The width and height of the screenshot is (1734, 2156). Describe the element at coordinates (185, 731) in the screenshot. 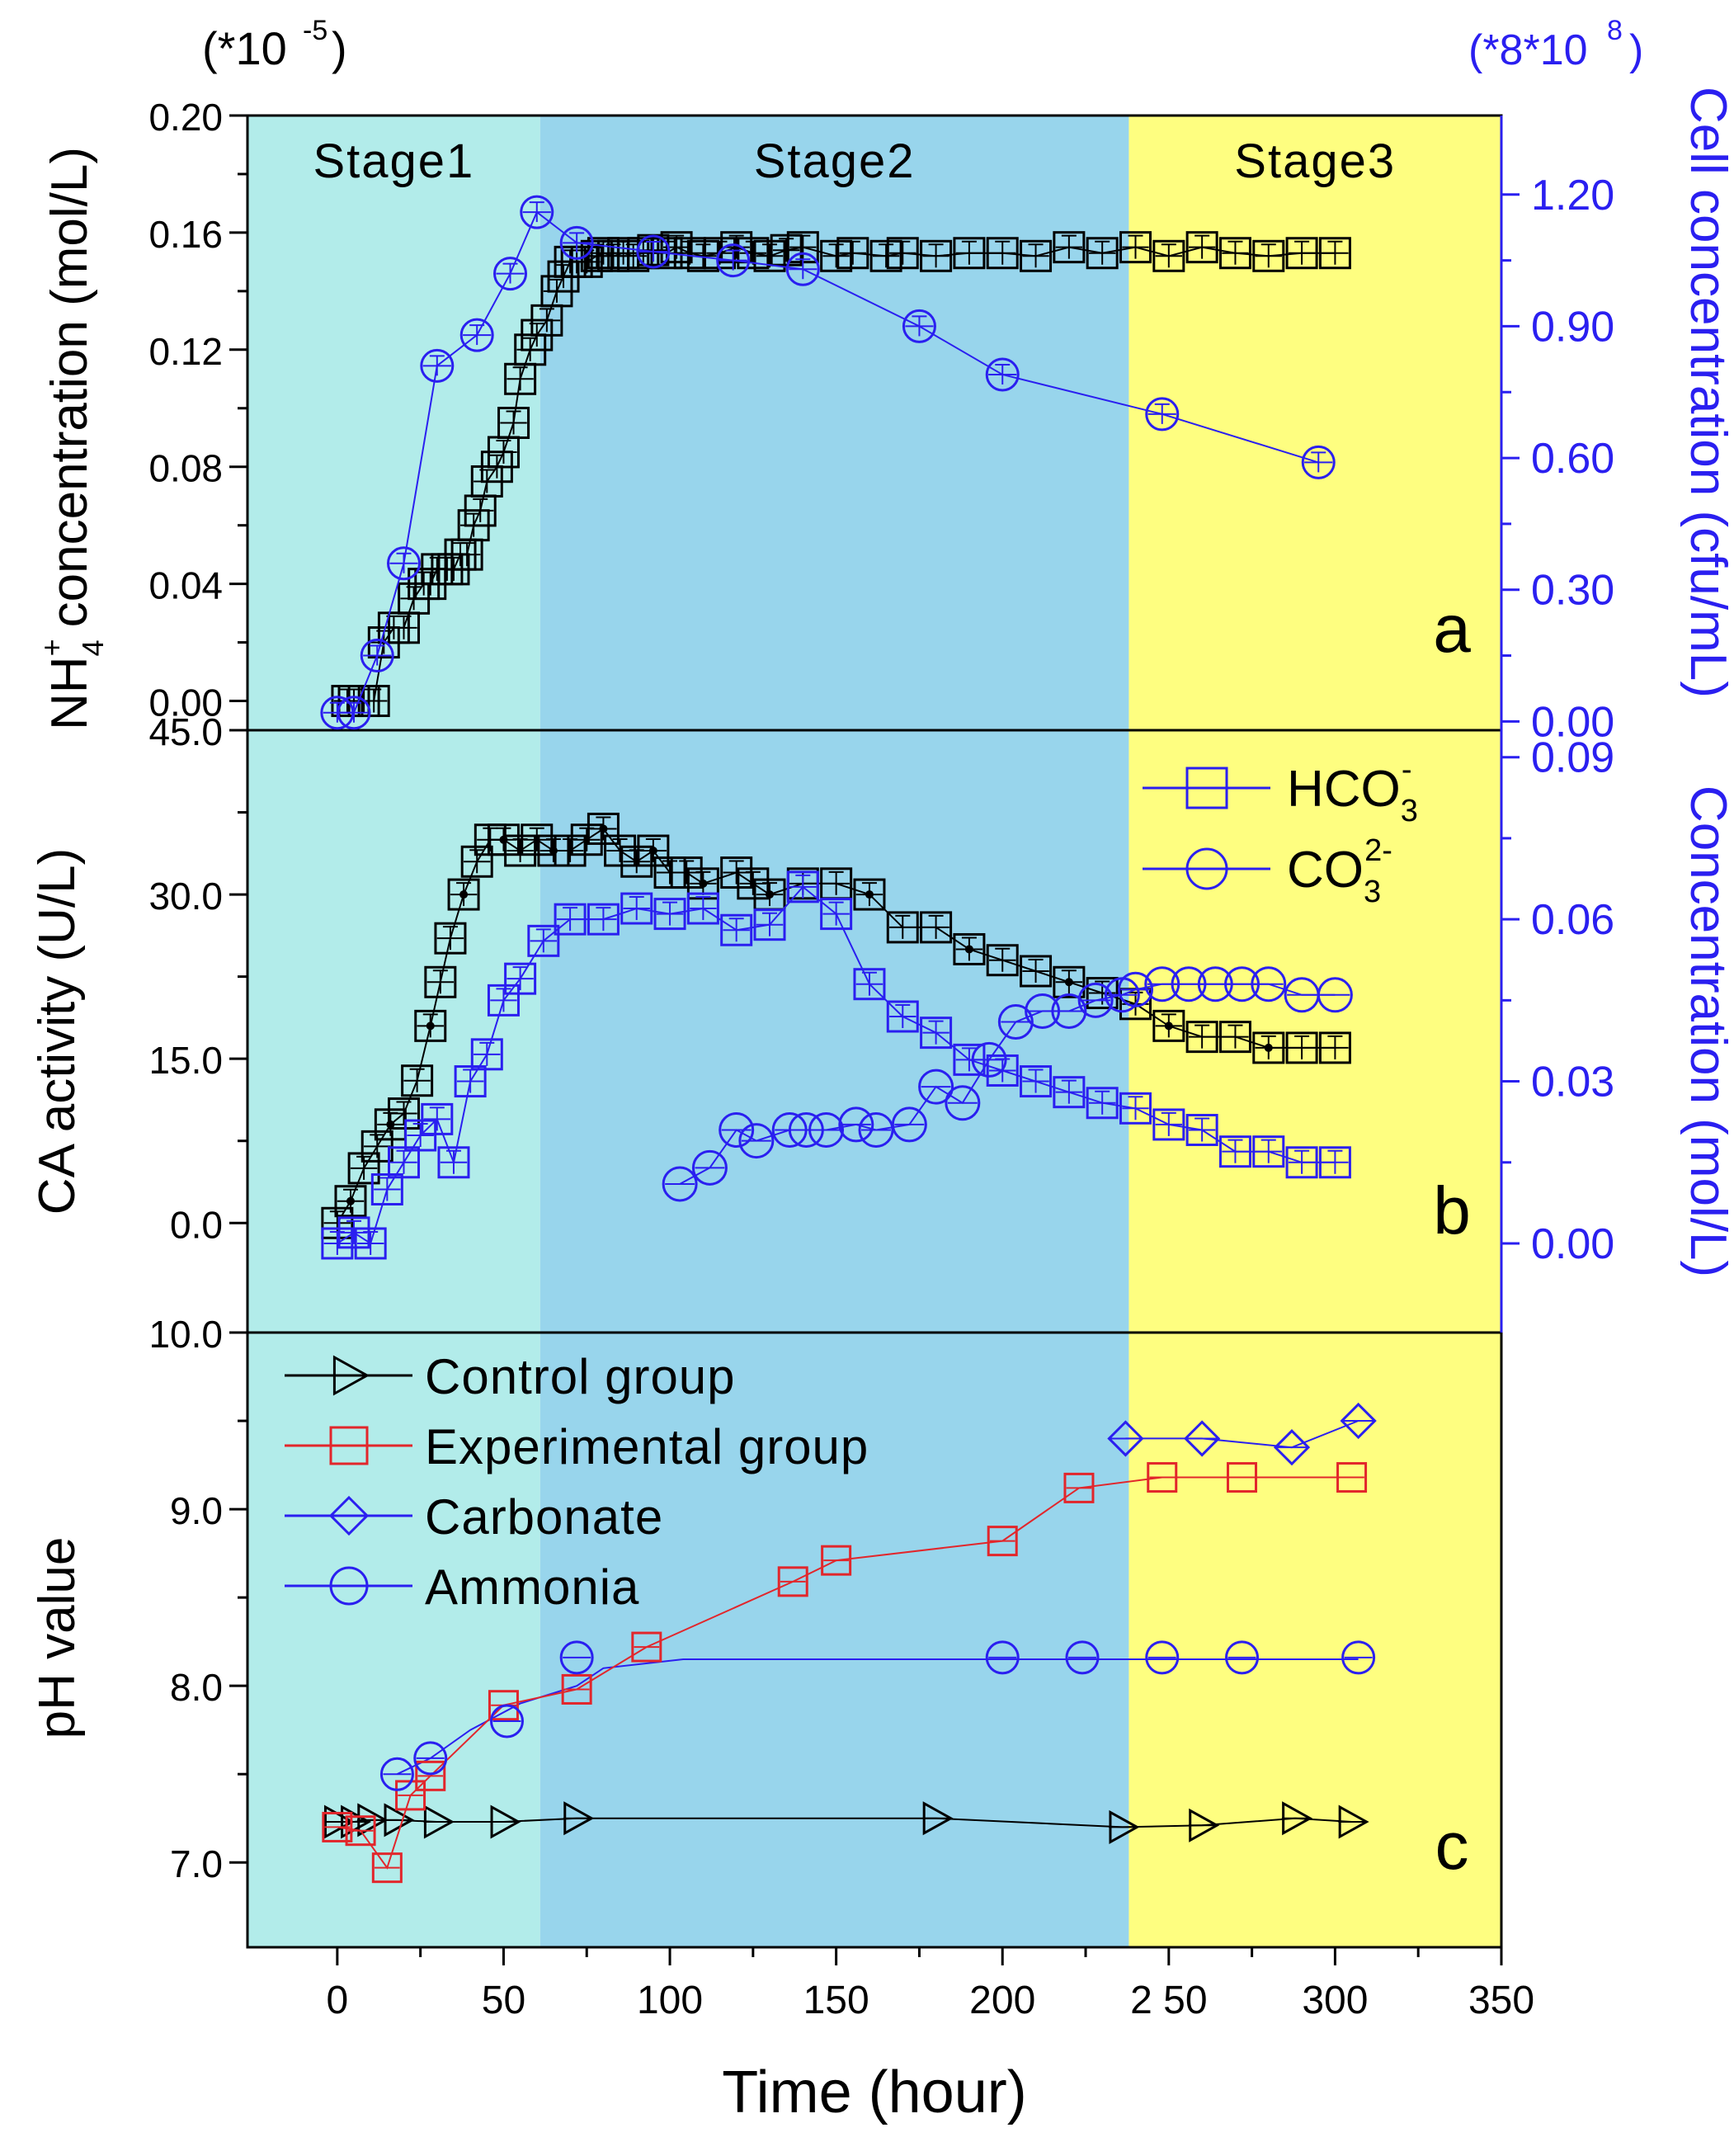

I see `left-tick-label-b: 45.0` at that location.